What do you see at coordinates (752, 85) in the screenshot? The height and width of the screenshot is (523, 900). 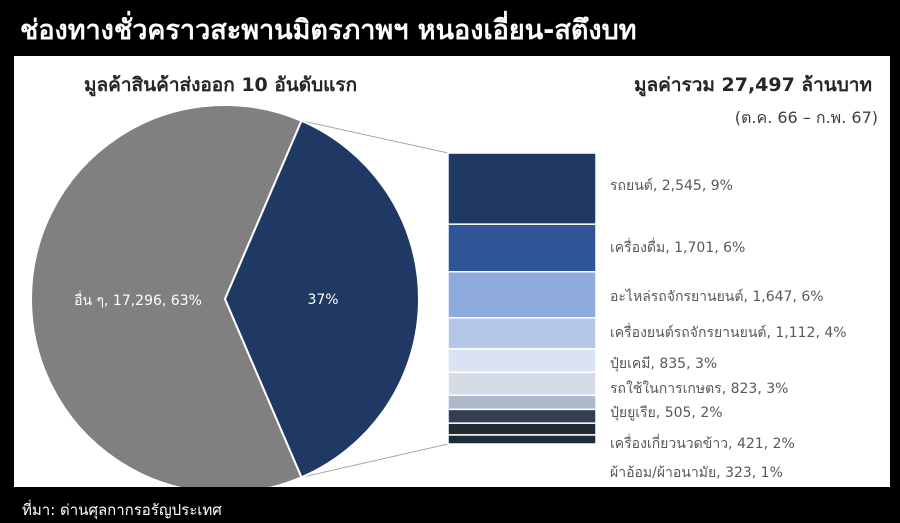 I see `total-value: มูลค่ารวม 27,497 ล้านบาท` at bounding box center [752, 85].